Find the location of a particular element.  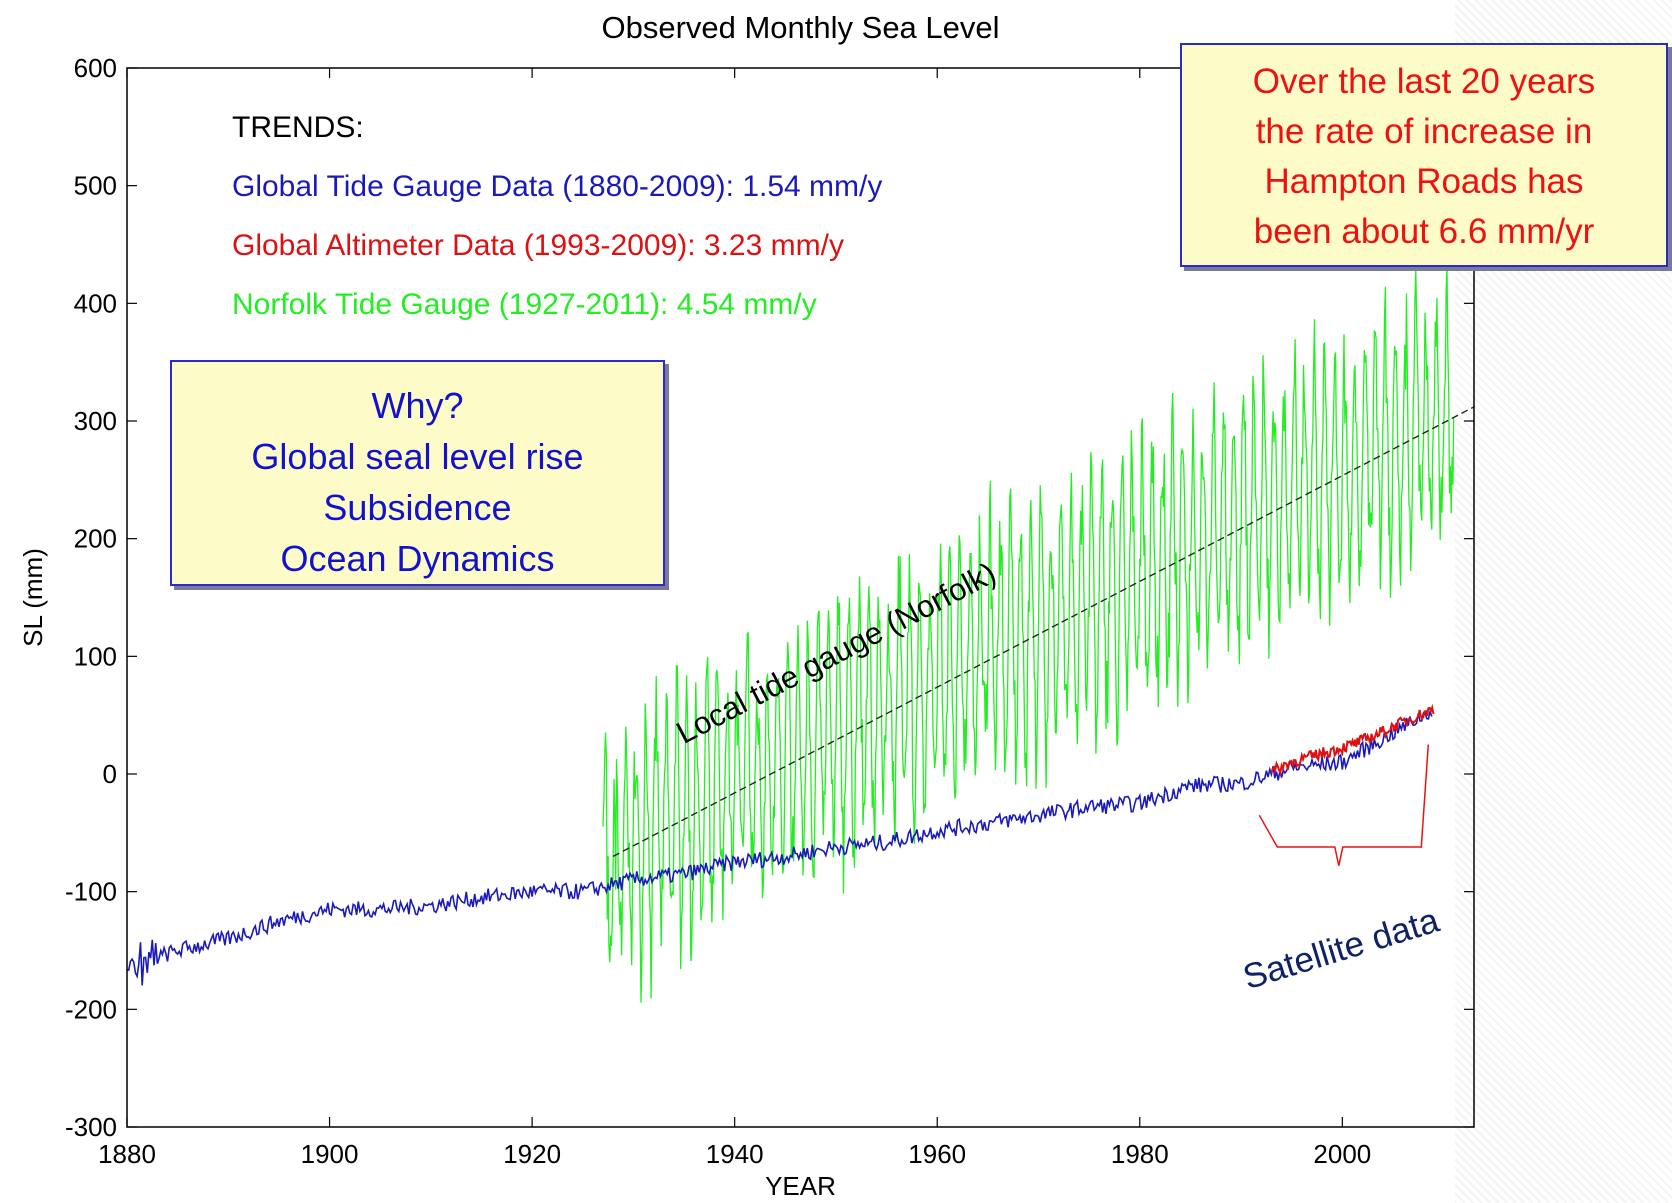

y-axis-label: SL (mm) is located at coordinates (33, 597).